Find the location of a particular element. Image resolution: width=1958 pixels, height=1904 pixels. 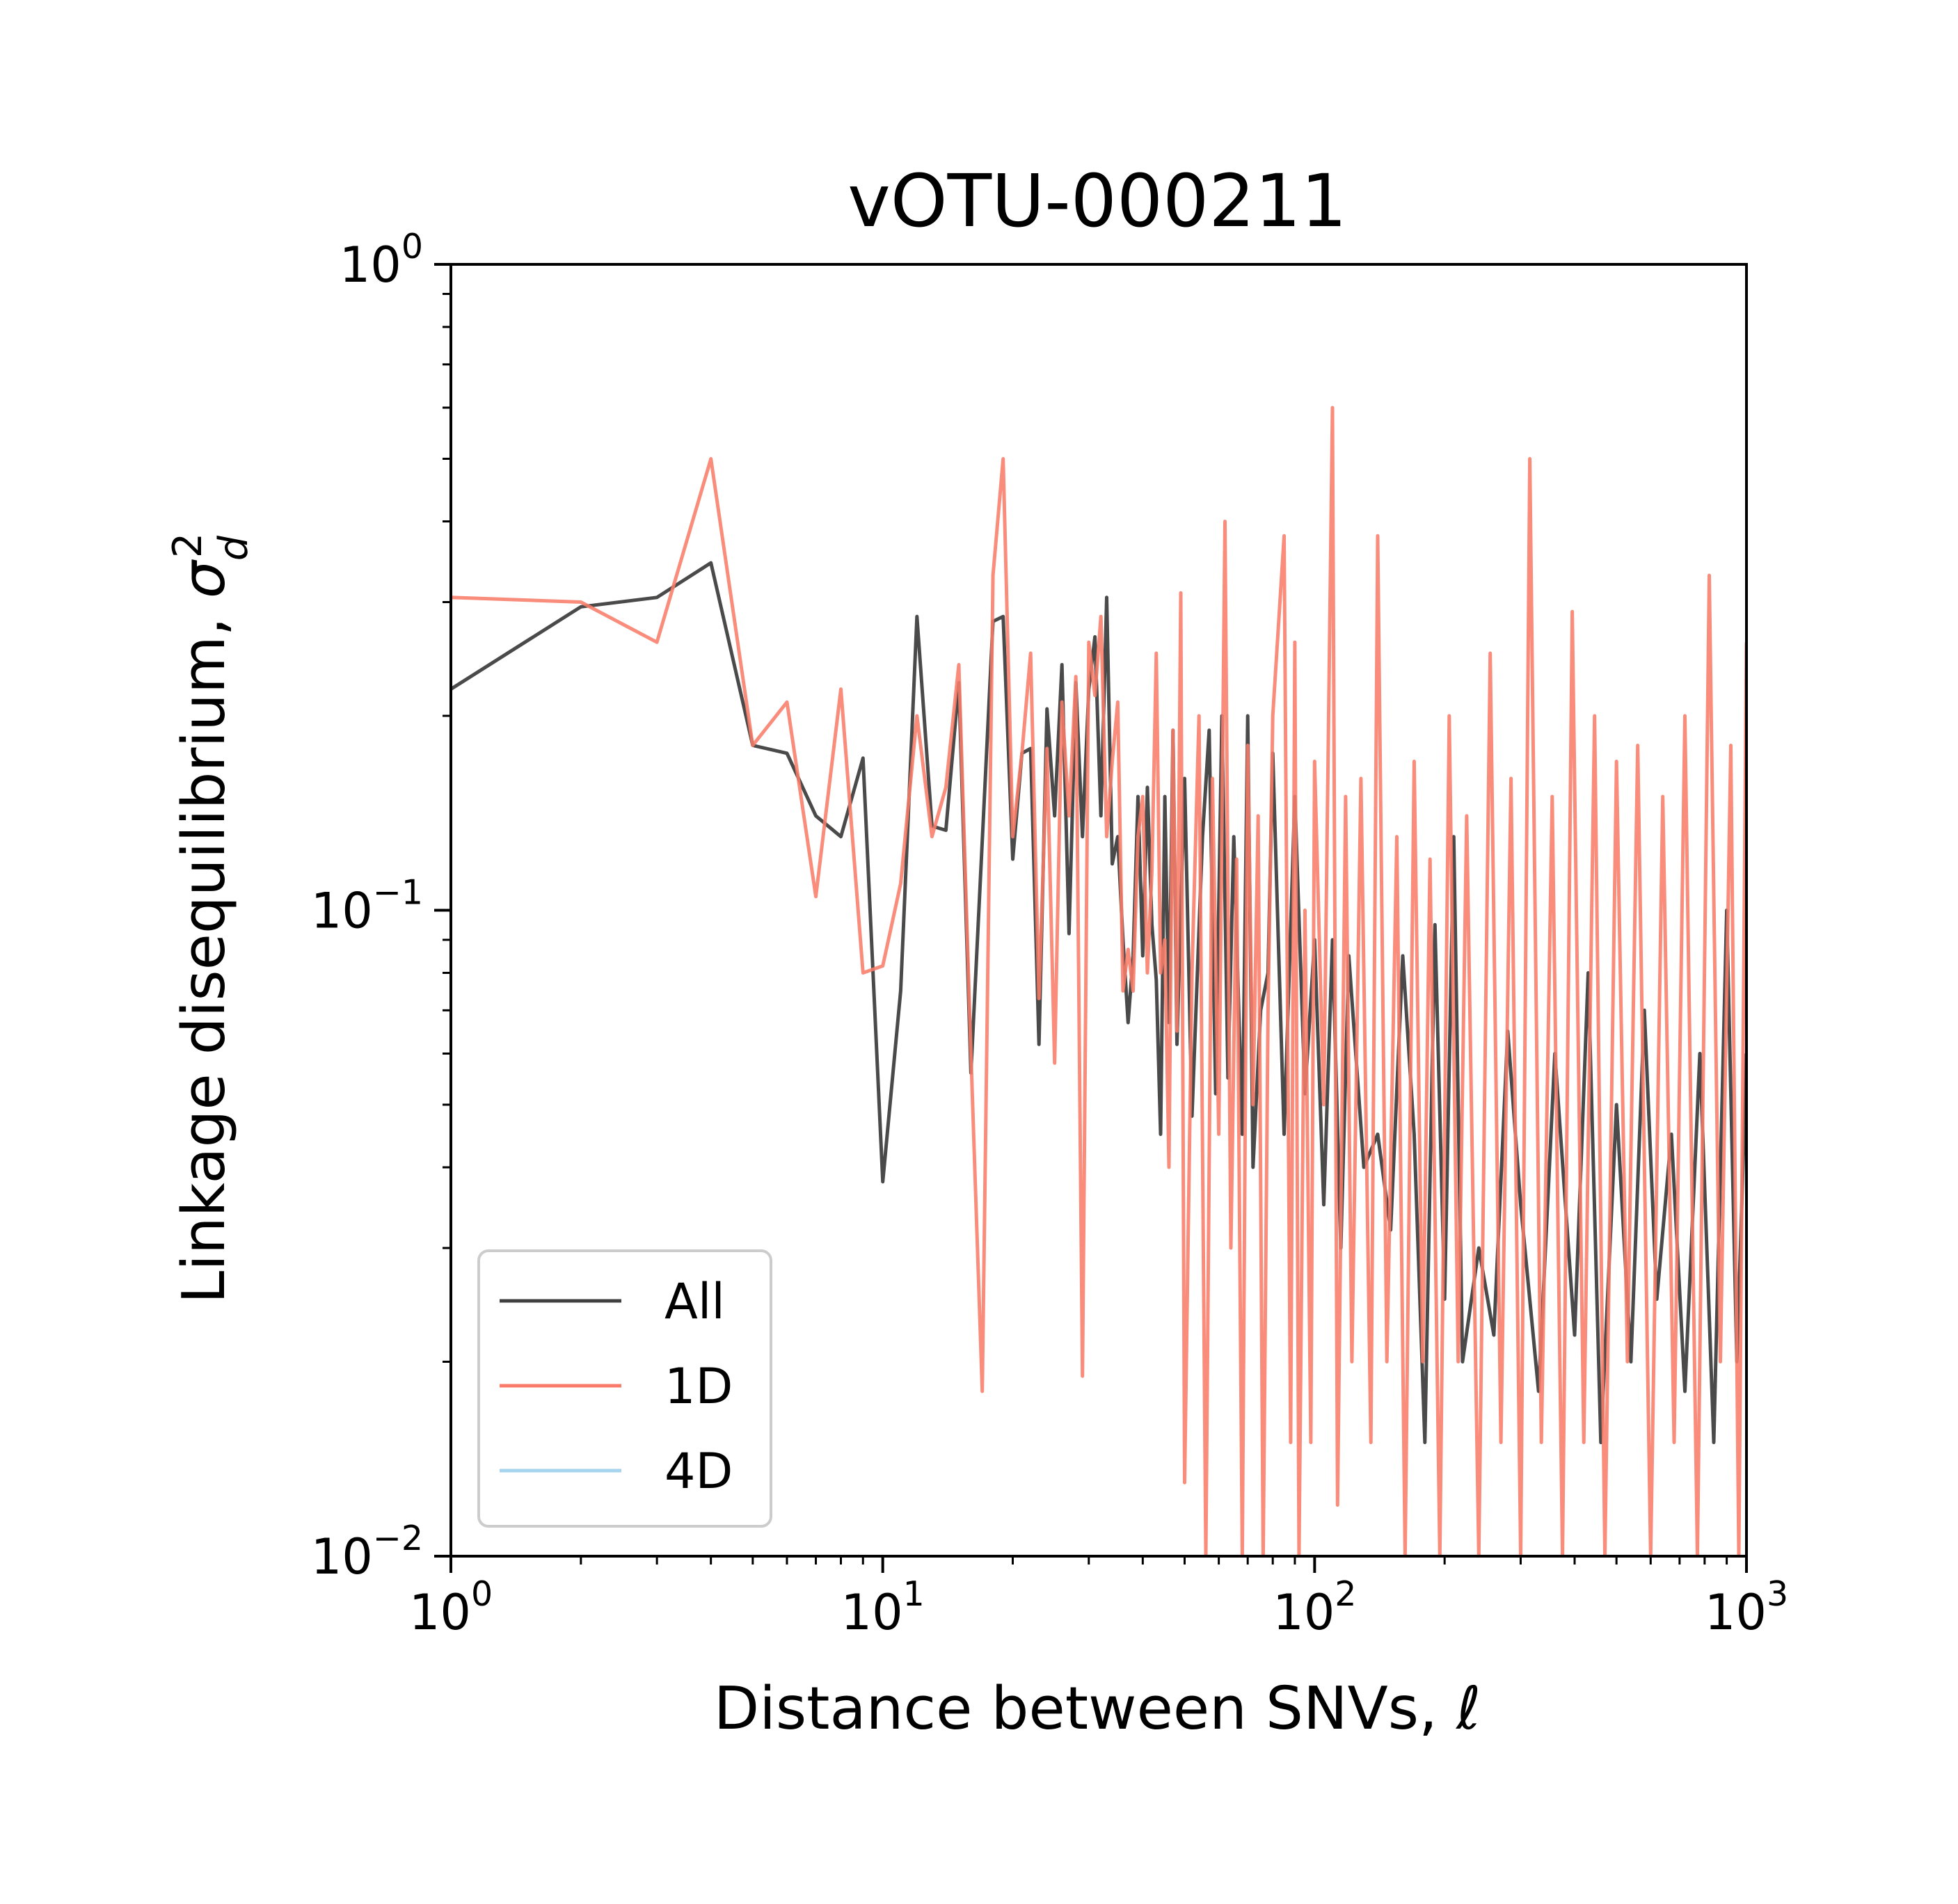

legend-label-all: All is located at coordinates (694, 1301).